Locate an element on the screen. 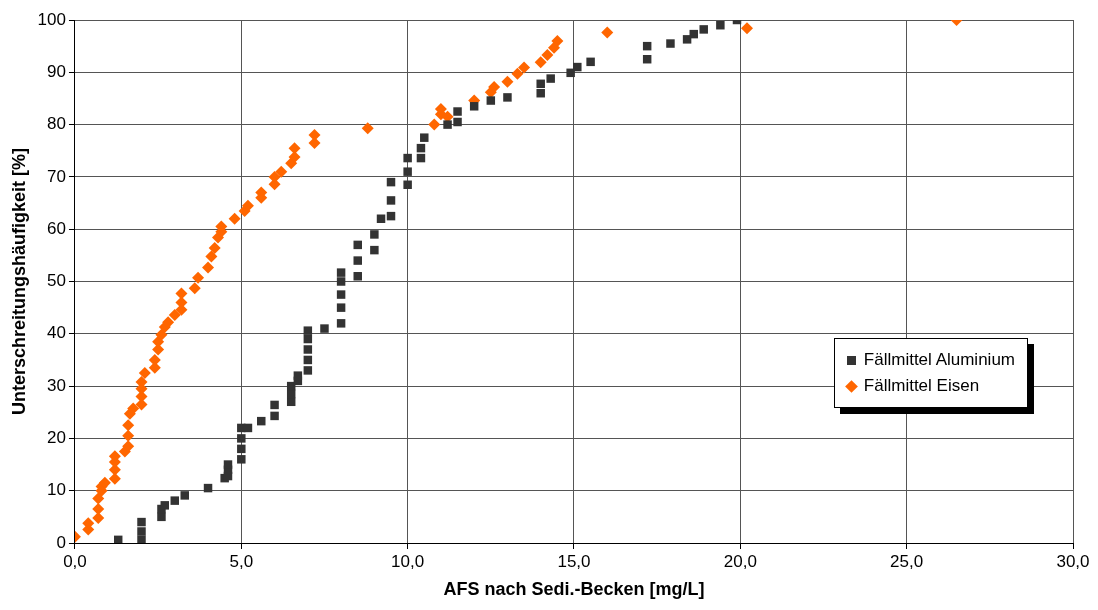 This screenshot has width=1098, height=610. y-tick-label: 80 is located at coordinates (56, 124).